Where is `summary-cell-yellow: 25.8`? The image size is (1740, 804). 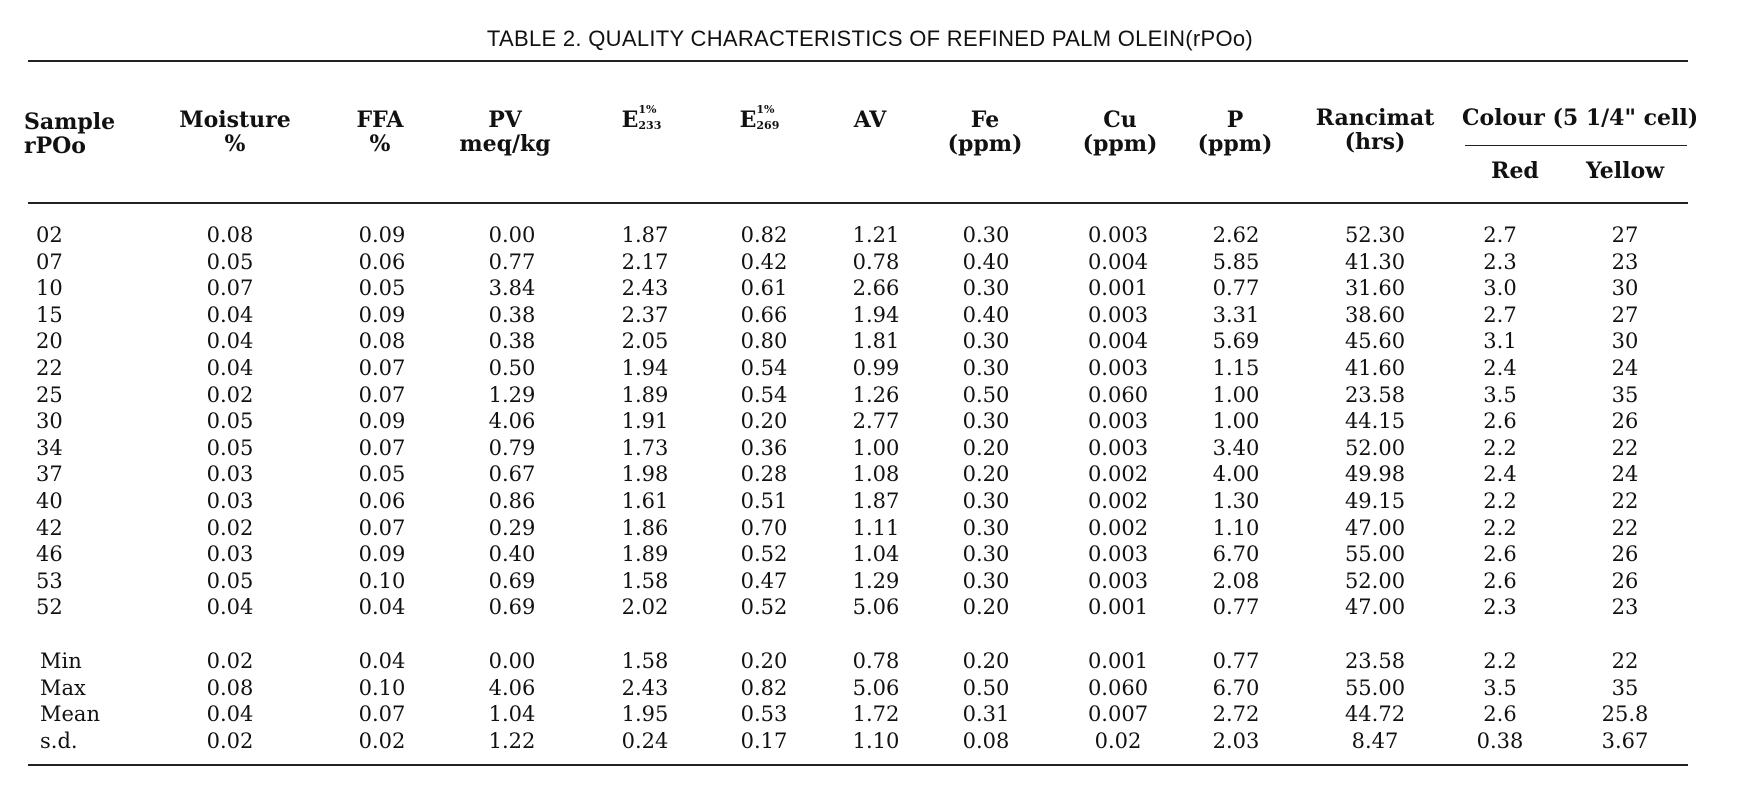 summary-cell-yellow: 25.8 is located at coordinates (1625, 714).